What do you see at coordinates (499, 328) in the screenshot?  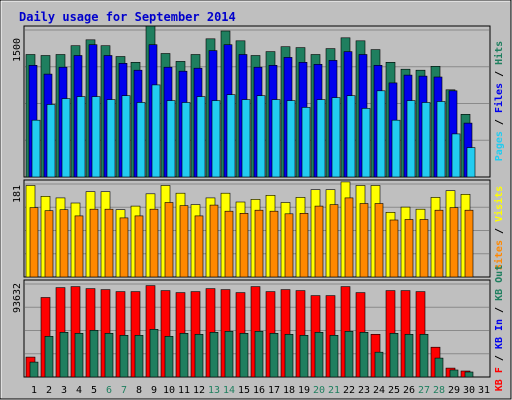 I see `bottom-series-labels: KB F / KB In / KB Out` at bounding box center [499, 328].